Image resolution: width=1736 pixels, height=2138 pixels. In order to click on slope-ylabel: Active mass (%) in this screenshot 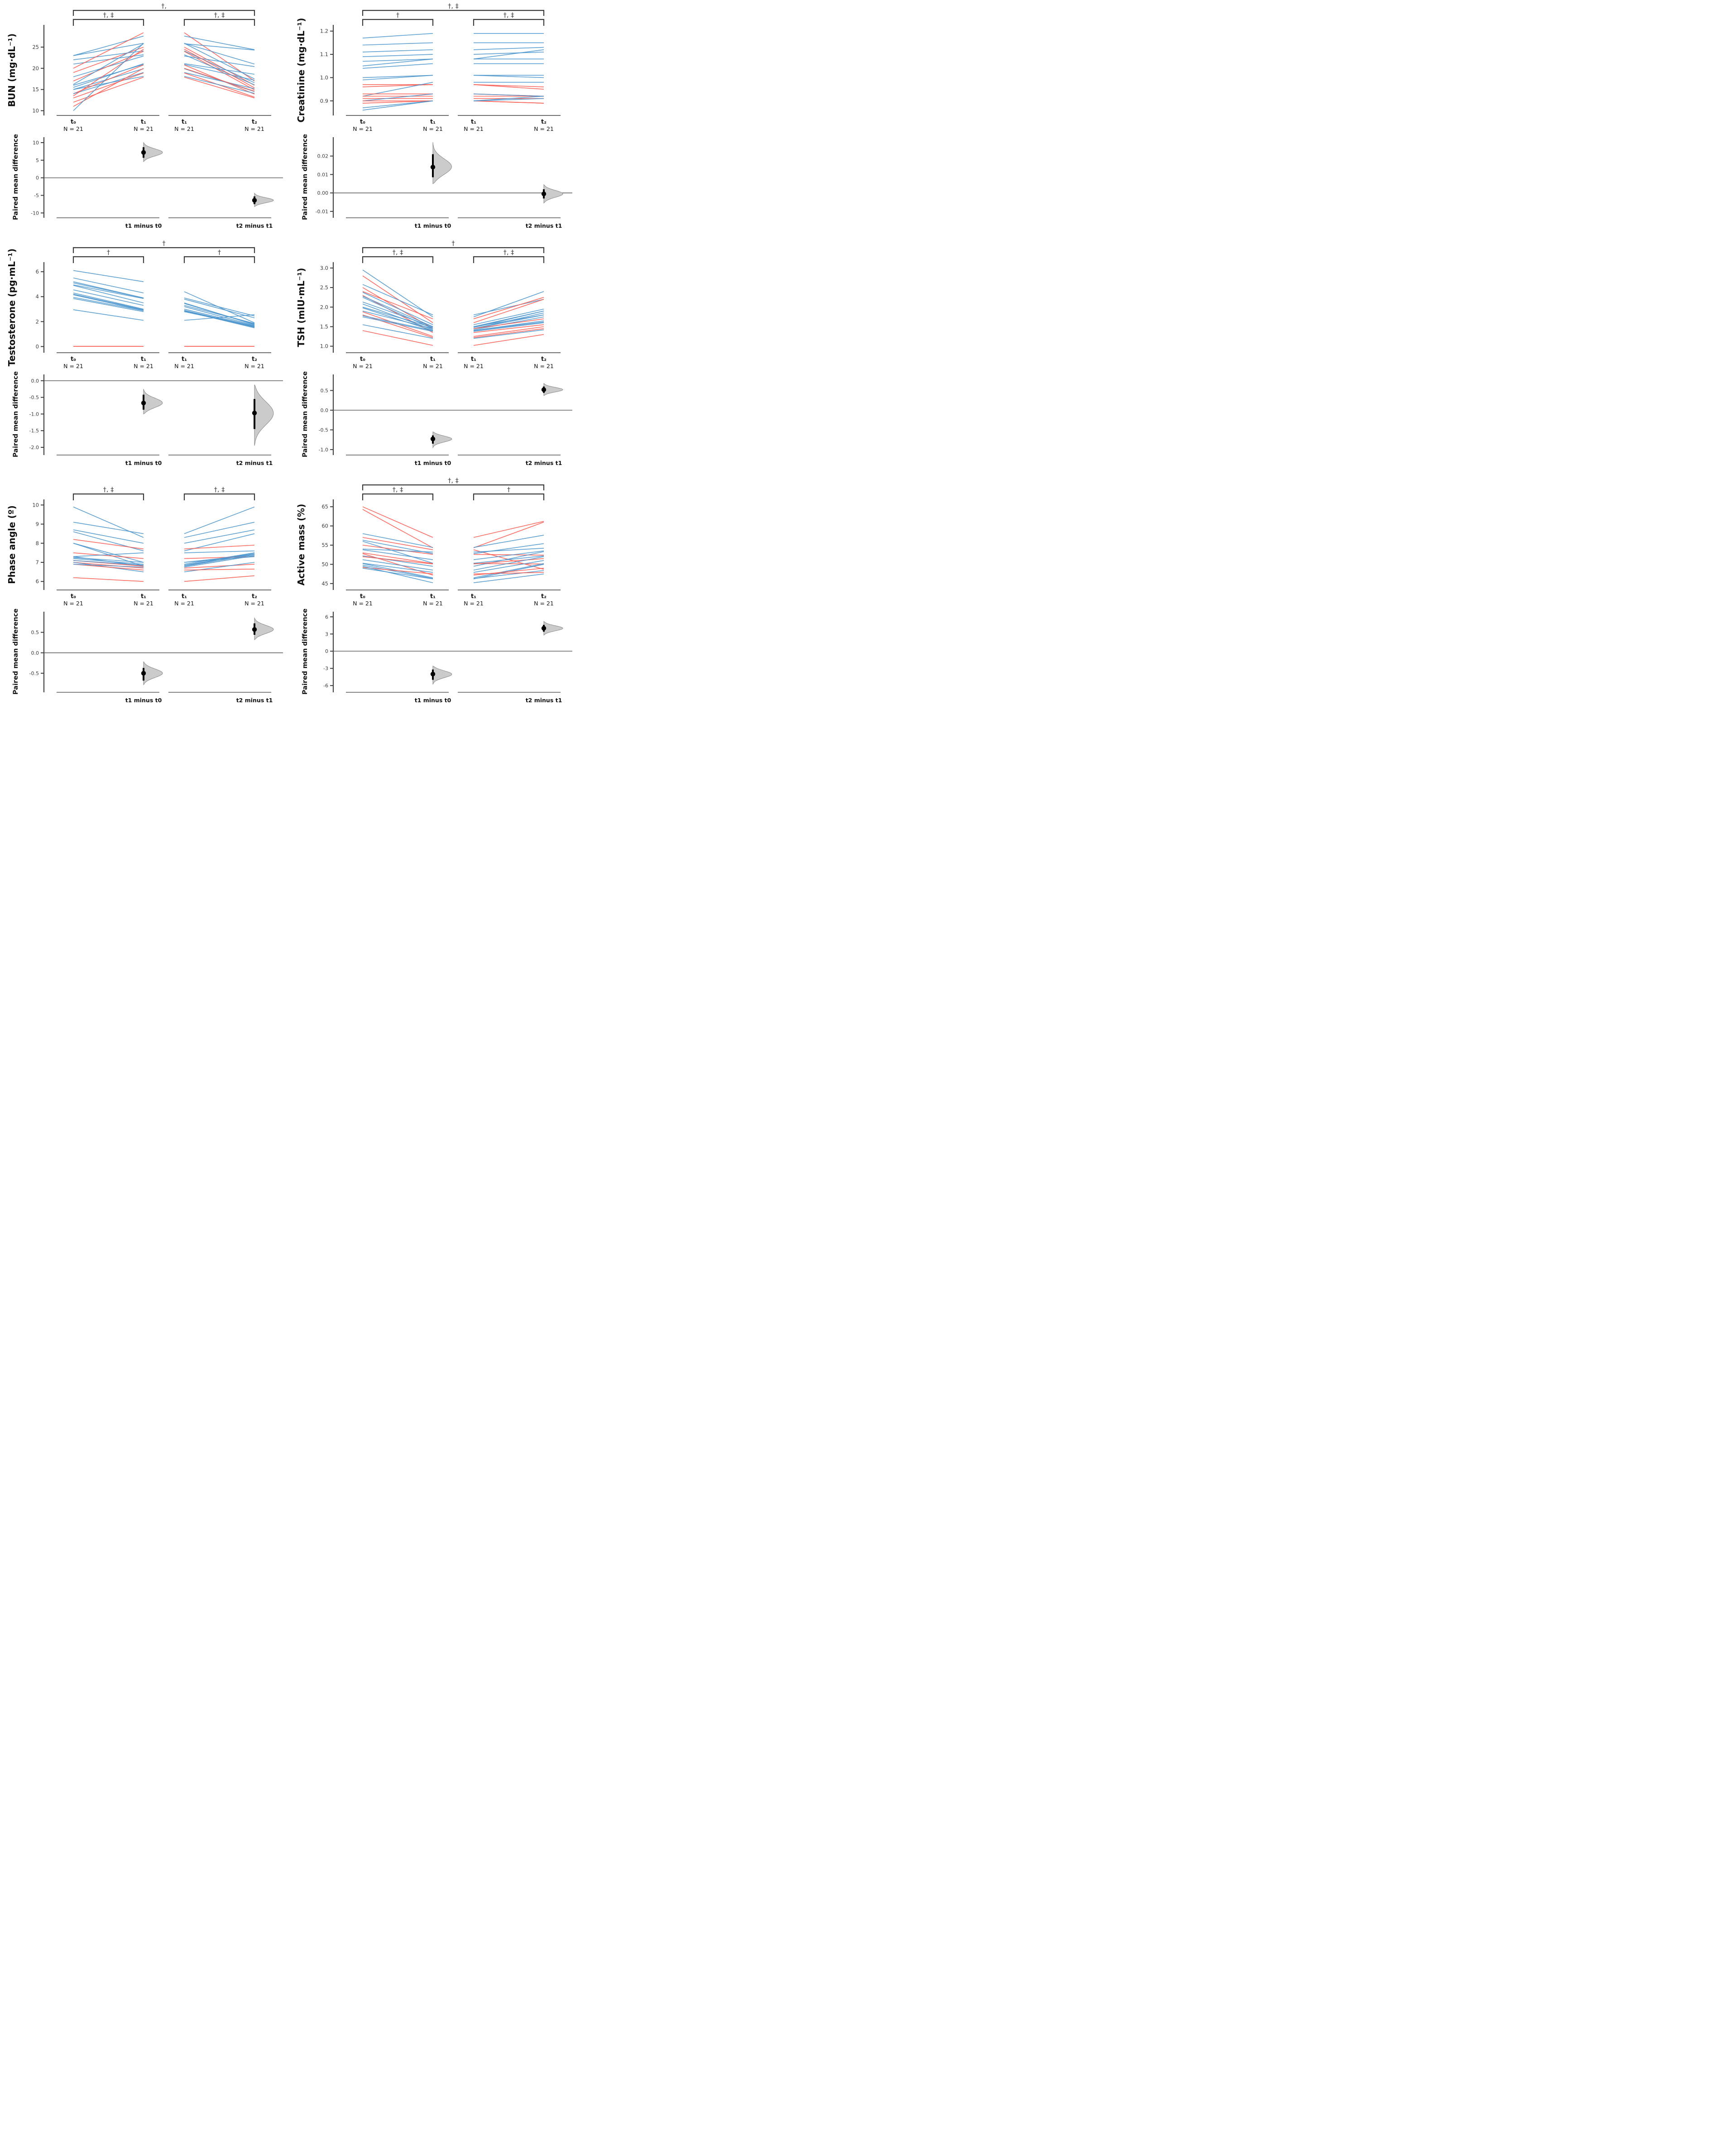, I will do `click(301, 545)`.